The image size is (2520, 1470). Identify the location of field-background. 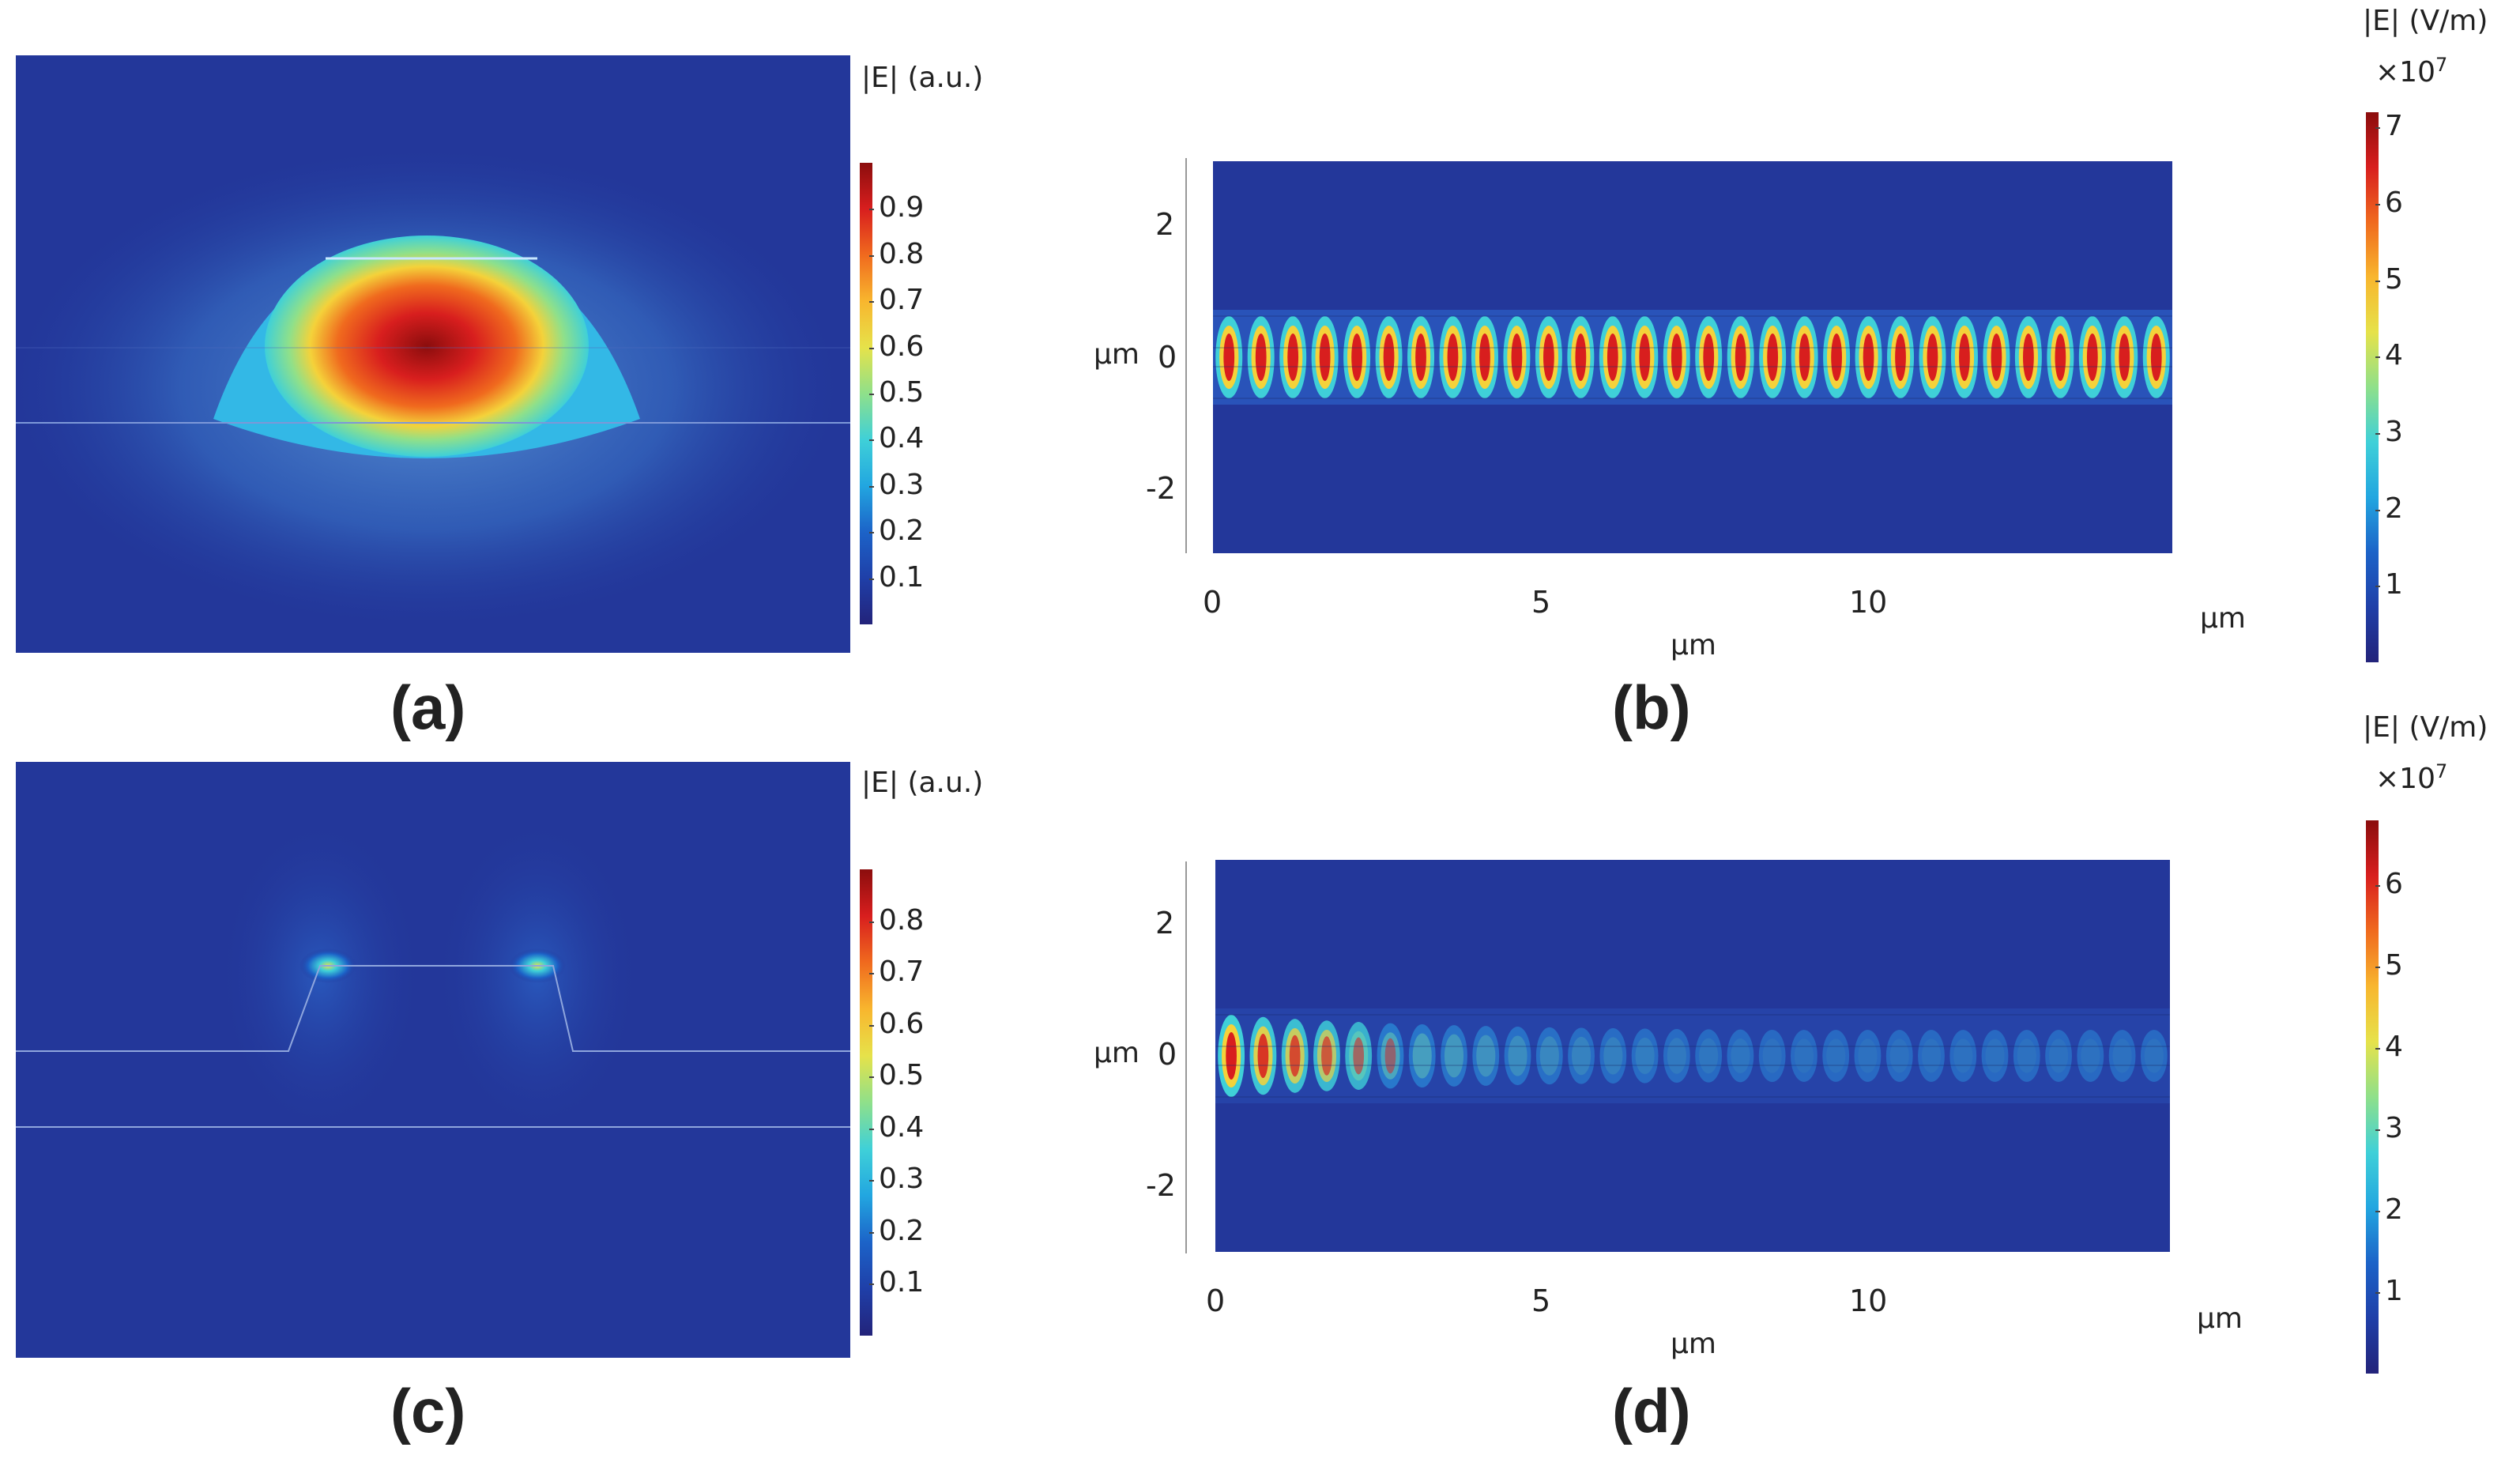
(1692, 1056).